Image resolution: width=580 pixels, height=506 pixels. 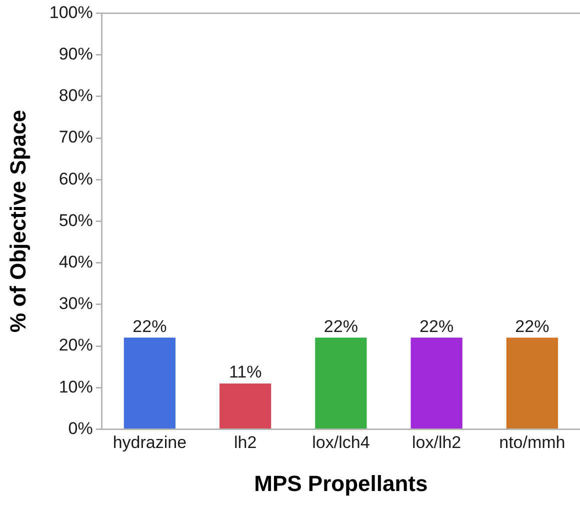 I want to click on y-tick-label: 80%, so click(x=75, y=96).